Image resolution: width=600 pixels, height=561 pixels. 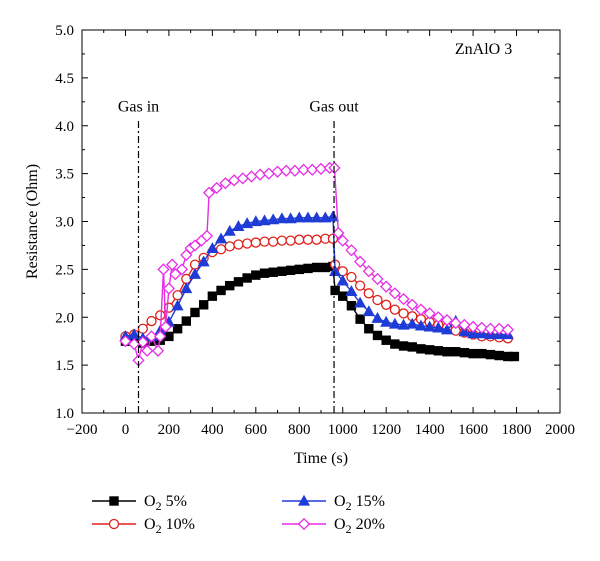 I want to click on series-line, so click(x=316, y=277).